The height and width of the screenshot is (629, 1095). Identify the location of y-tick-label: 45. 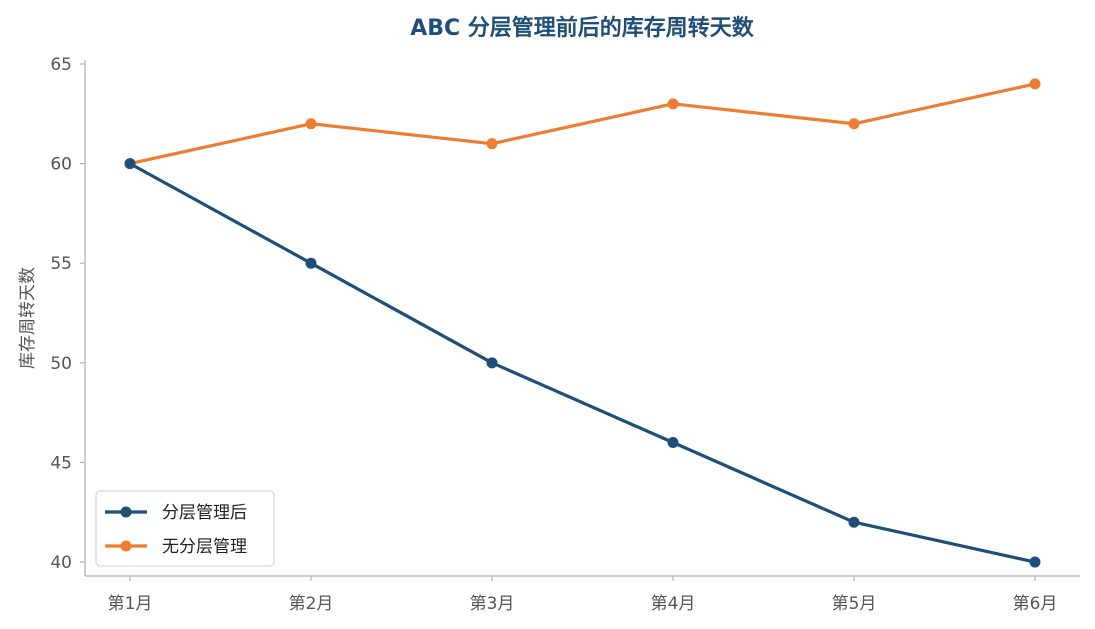
(61, 463).